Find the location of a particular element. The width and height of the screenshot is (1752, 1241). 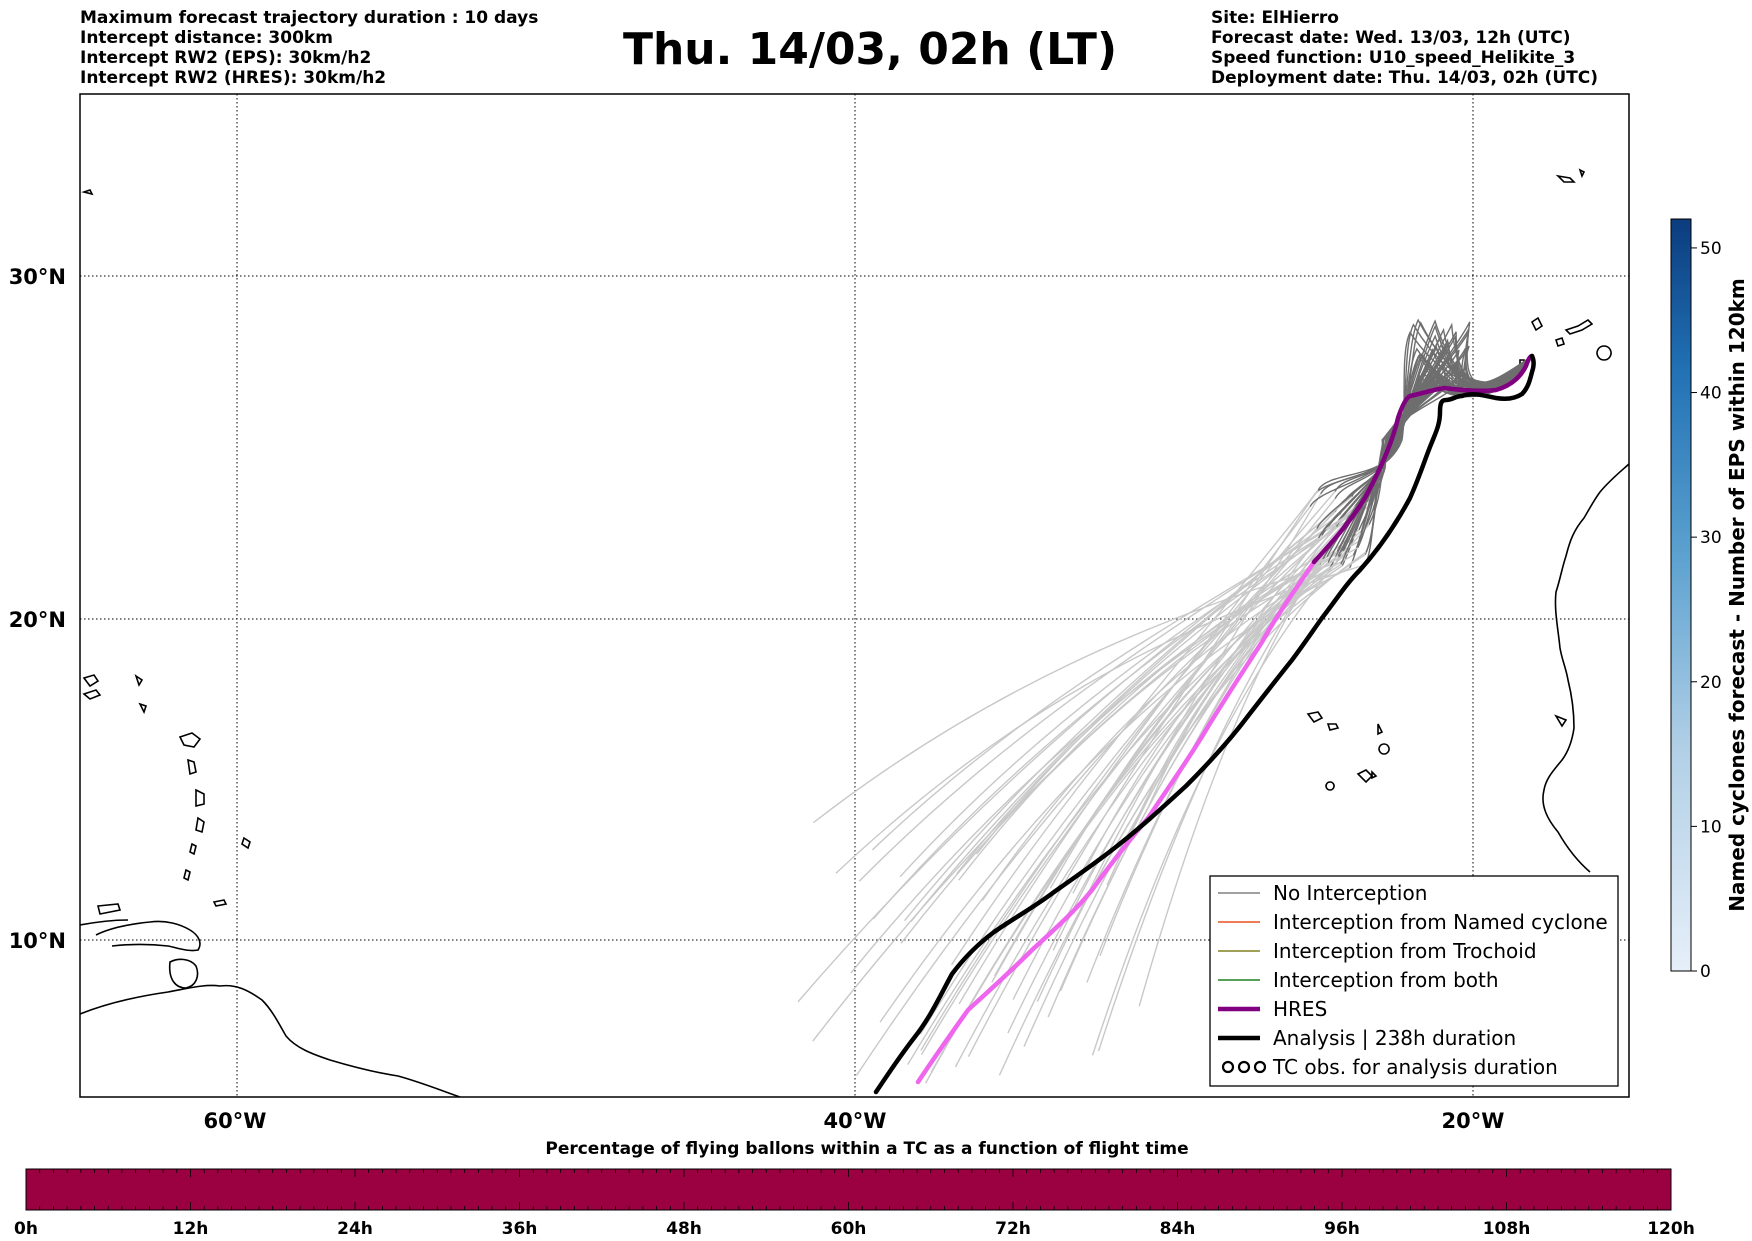

colorbar-tick-label: 10 is located at coordinates (1711, 827).